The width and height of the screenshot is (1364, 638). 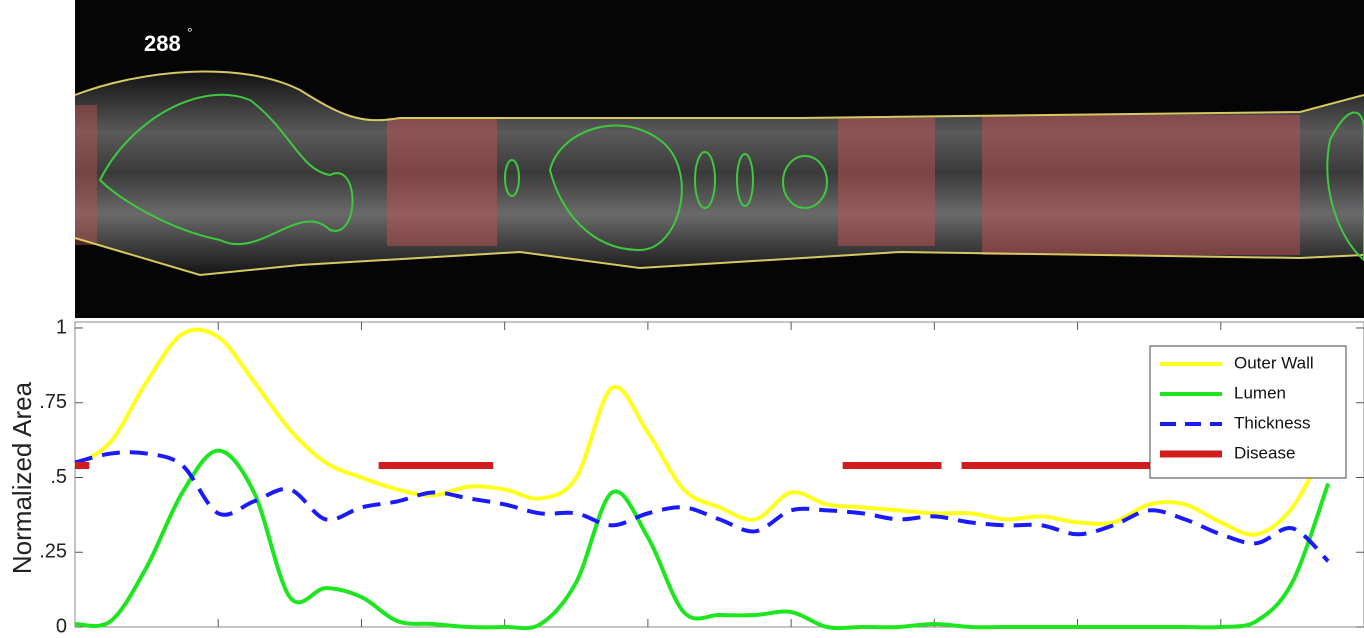 What do you see at coordinates (61, 327) in the screenshot?
I see `y-tick-label: 1` at bounding box center [61, 327].